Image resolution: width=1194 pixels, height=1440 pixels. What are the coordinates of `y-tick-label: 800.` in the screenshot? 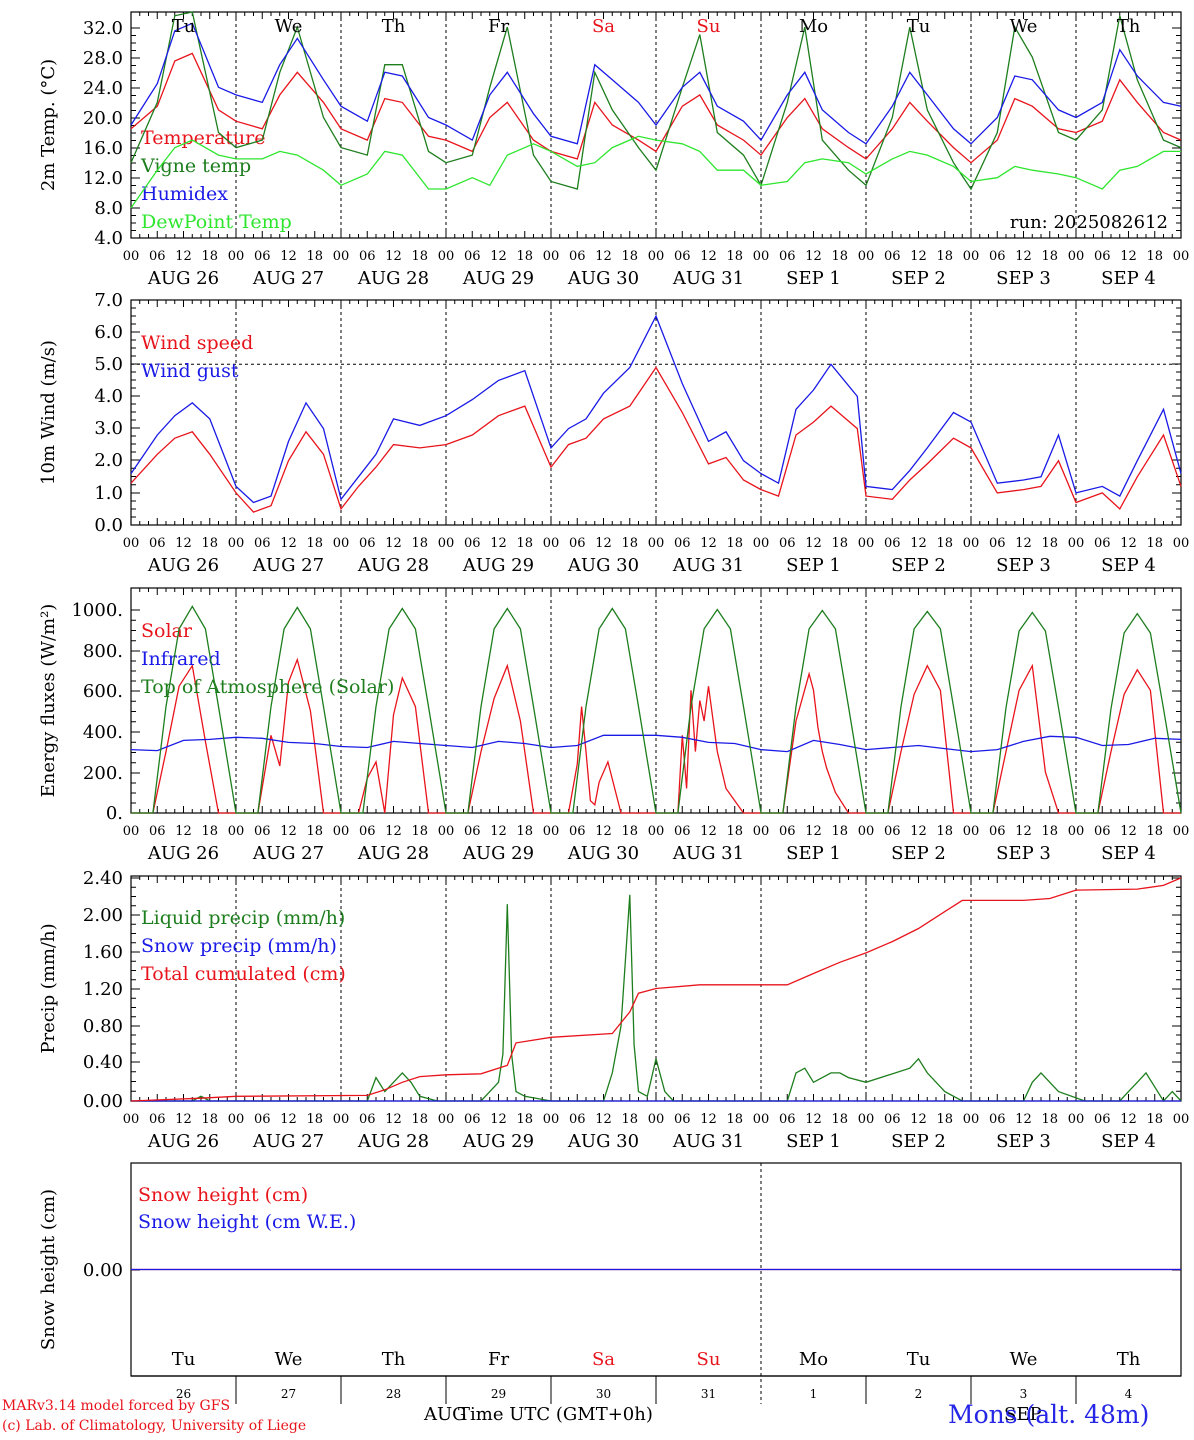 It's located at (103, 651).